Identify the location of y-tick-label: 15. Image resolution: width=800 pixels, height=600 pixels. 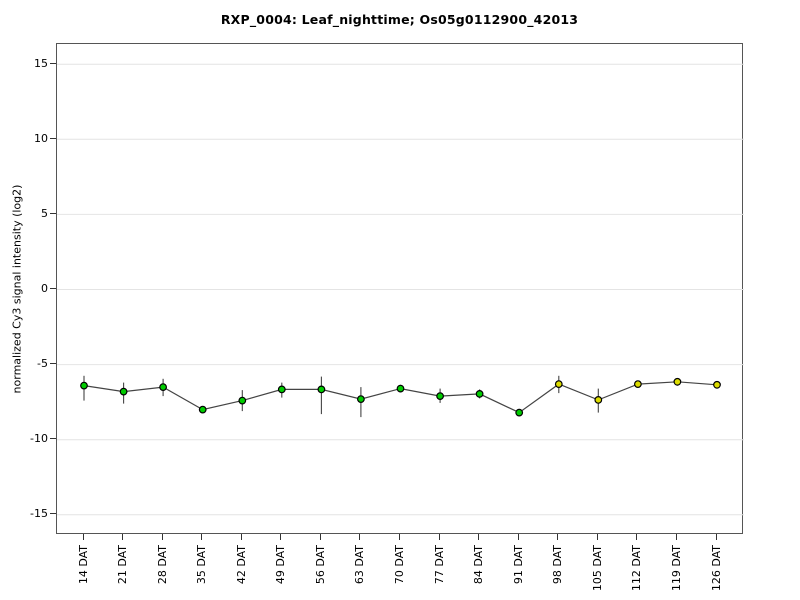
(41, 63).